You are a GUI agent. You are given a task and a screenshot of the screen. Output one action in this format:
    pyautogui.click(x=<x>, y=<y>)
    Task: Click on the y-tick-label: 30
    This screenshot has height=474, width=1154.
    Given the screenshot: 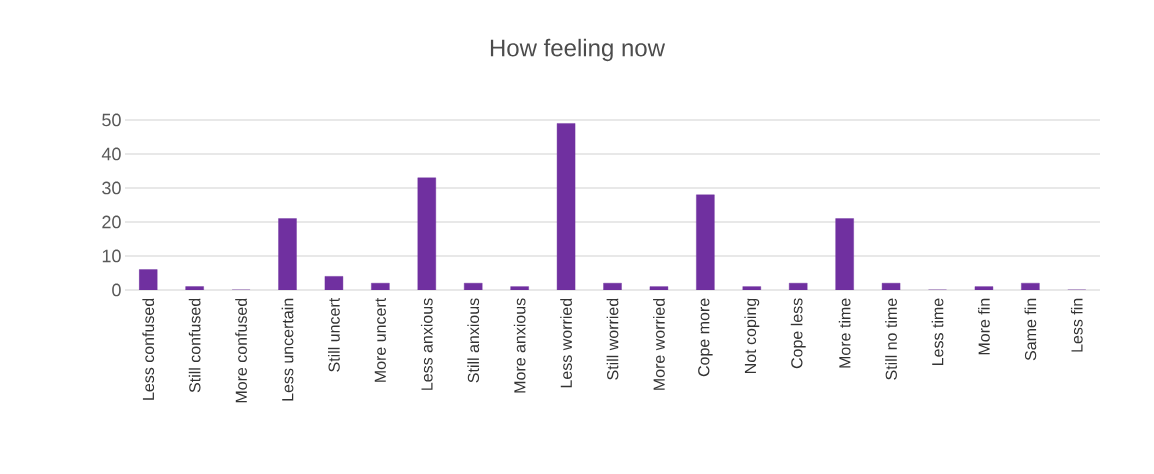 What is the action you would take?
    pyautogui.click(x=111, y=188)
    